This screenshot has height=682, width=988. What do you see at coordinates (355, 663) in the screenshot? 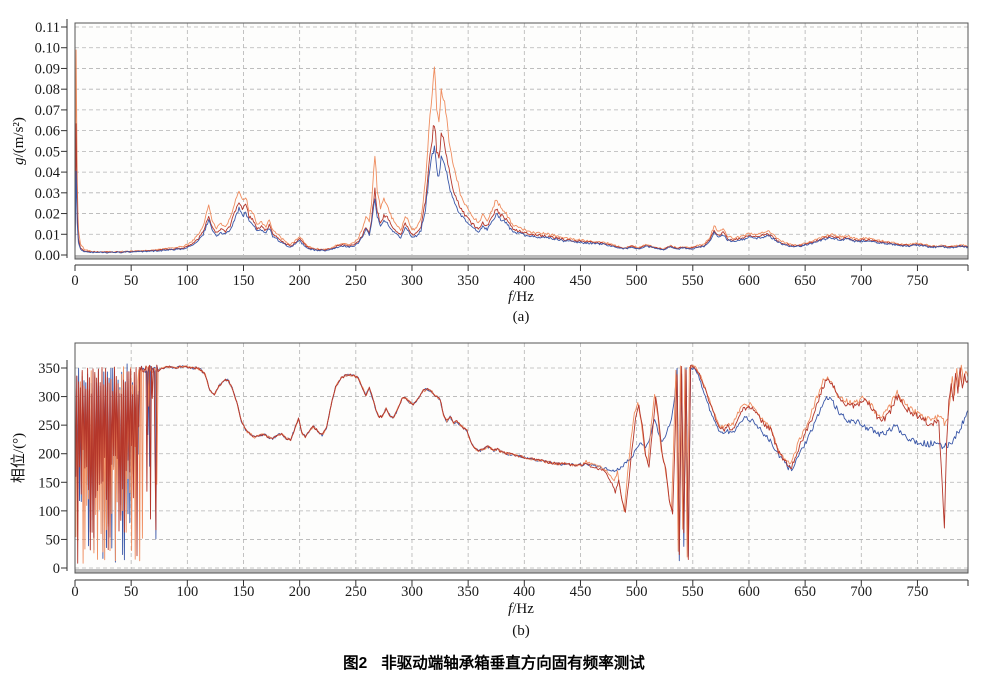
I see `figure-caption-number: 图2` at bounding box center [355, 663].